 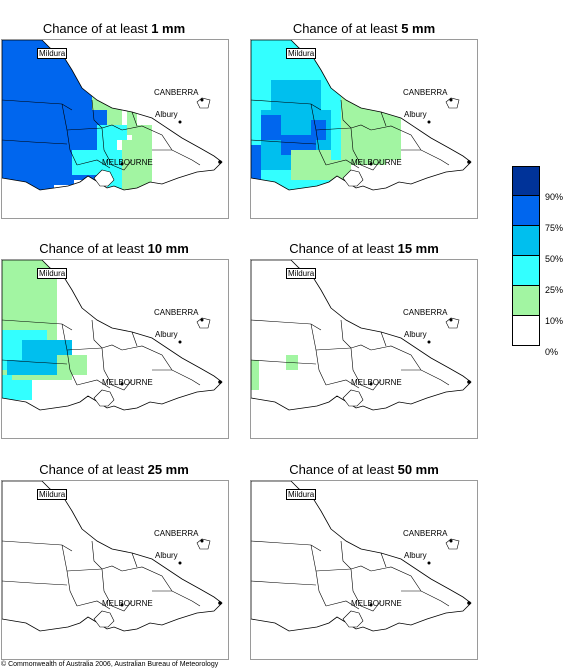 What do you see at coordinates (554, 321) in the screenshot?
I see `legend-label-10: 10%` at bounding box center [554, 321].